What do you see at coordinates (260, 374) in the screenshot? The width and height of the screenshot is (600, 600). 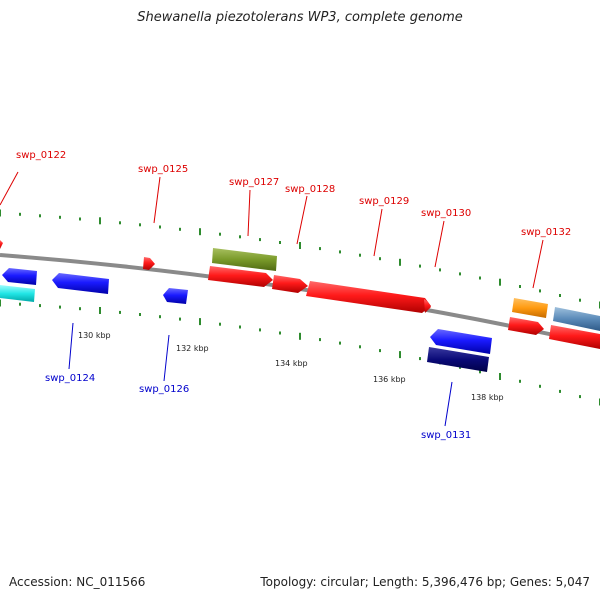 I see `bottom-leader-lines` at bounding box center [260, 374].